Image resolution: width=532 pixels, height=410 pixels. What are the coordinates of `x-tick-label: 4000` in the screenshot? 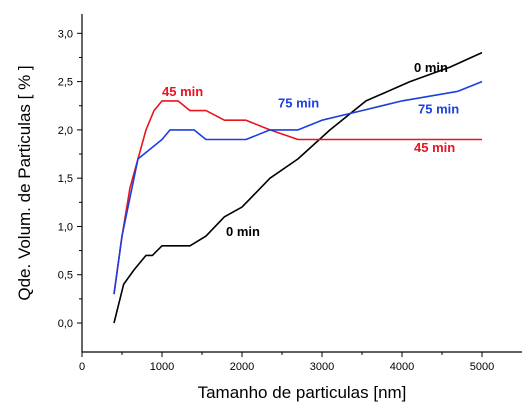 It's located at (402, 367).